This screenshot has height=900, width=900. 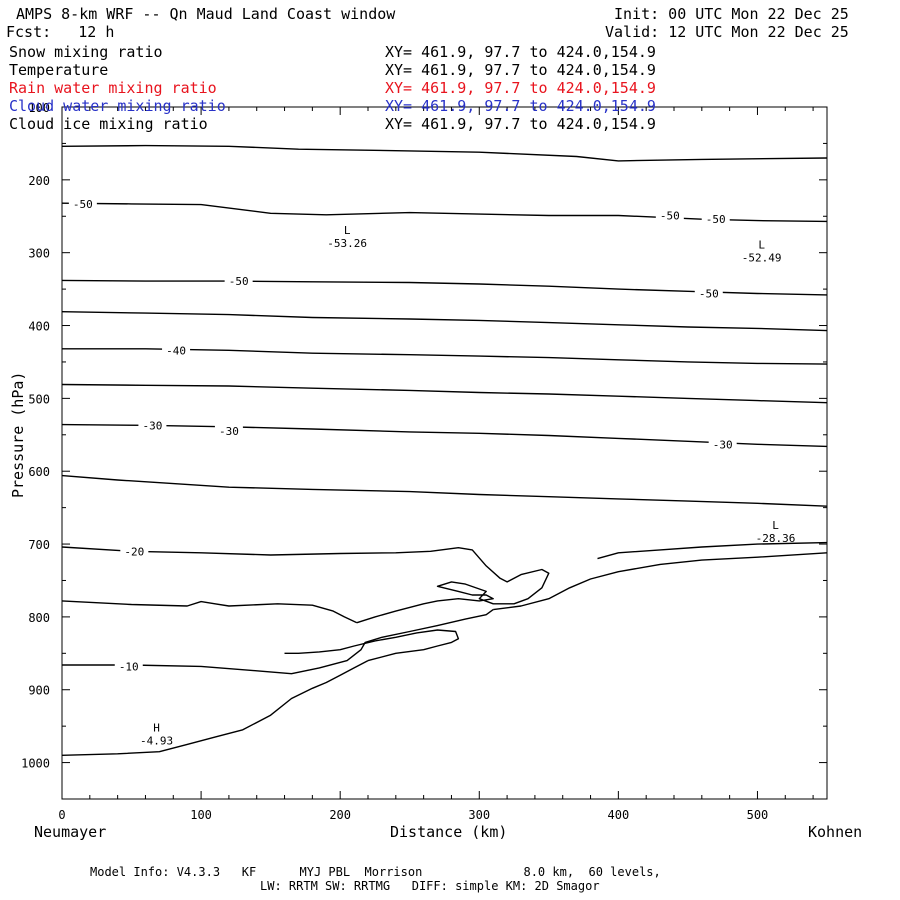 What do you see at coordinates (727, 32) in the screenshot?
I see `valid-time: Valid: 12 UTC Mon 22 Dec 25` at bounding box center [727, 32].